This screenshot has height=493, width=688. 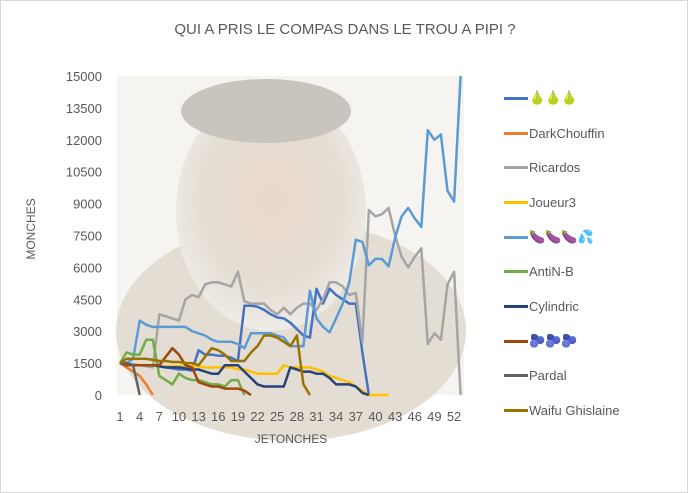 I want to click on x-tick-label: 22, so click(x=257, y=416).